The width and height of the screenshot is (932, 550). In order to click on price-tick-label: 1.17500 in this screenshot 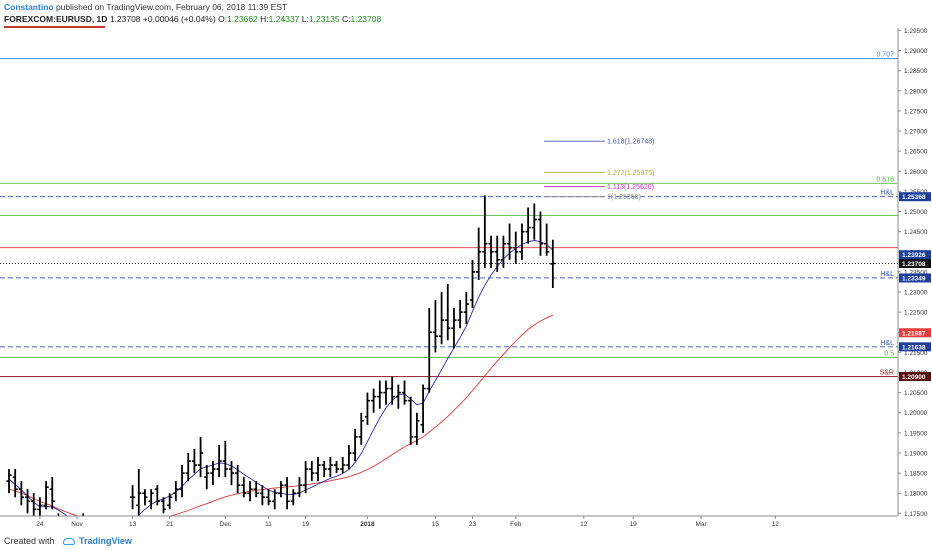, I will do `click(916, 514)`.